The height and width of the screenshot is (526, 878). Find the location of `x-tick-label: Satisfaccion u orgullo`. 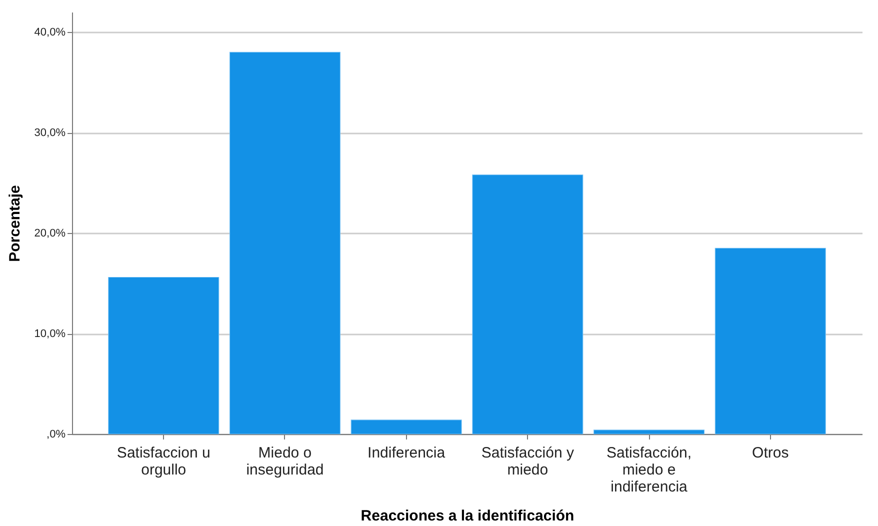

x-tick-label: Satisfaccion u orgullo is located at coordinates (163, 461).